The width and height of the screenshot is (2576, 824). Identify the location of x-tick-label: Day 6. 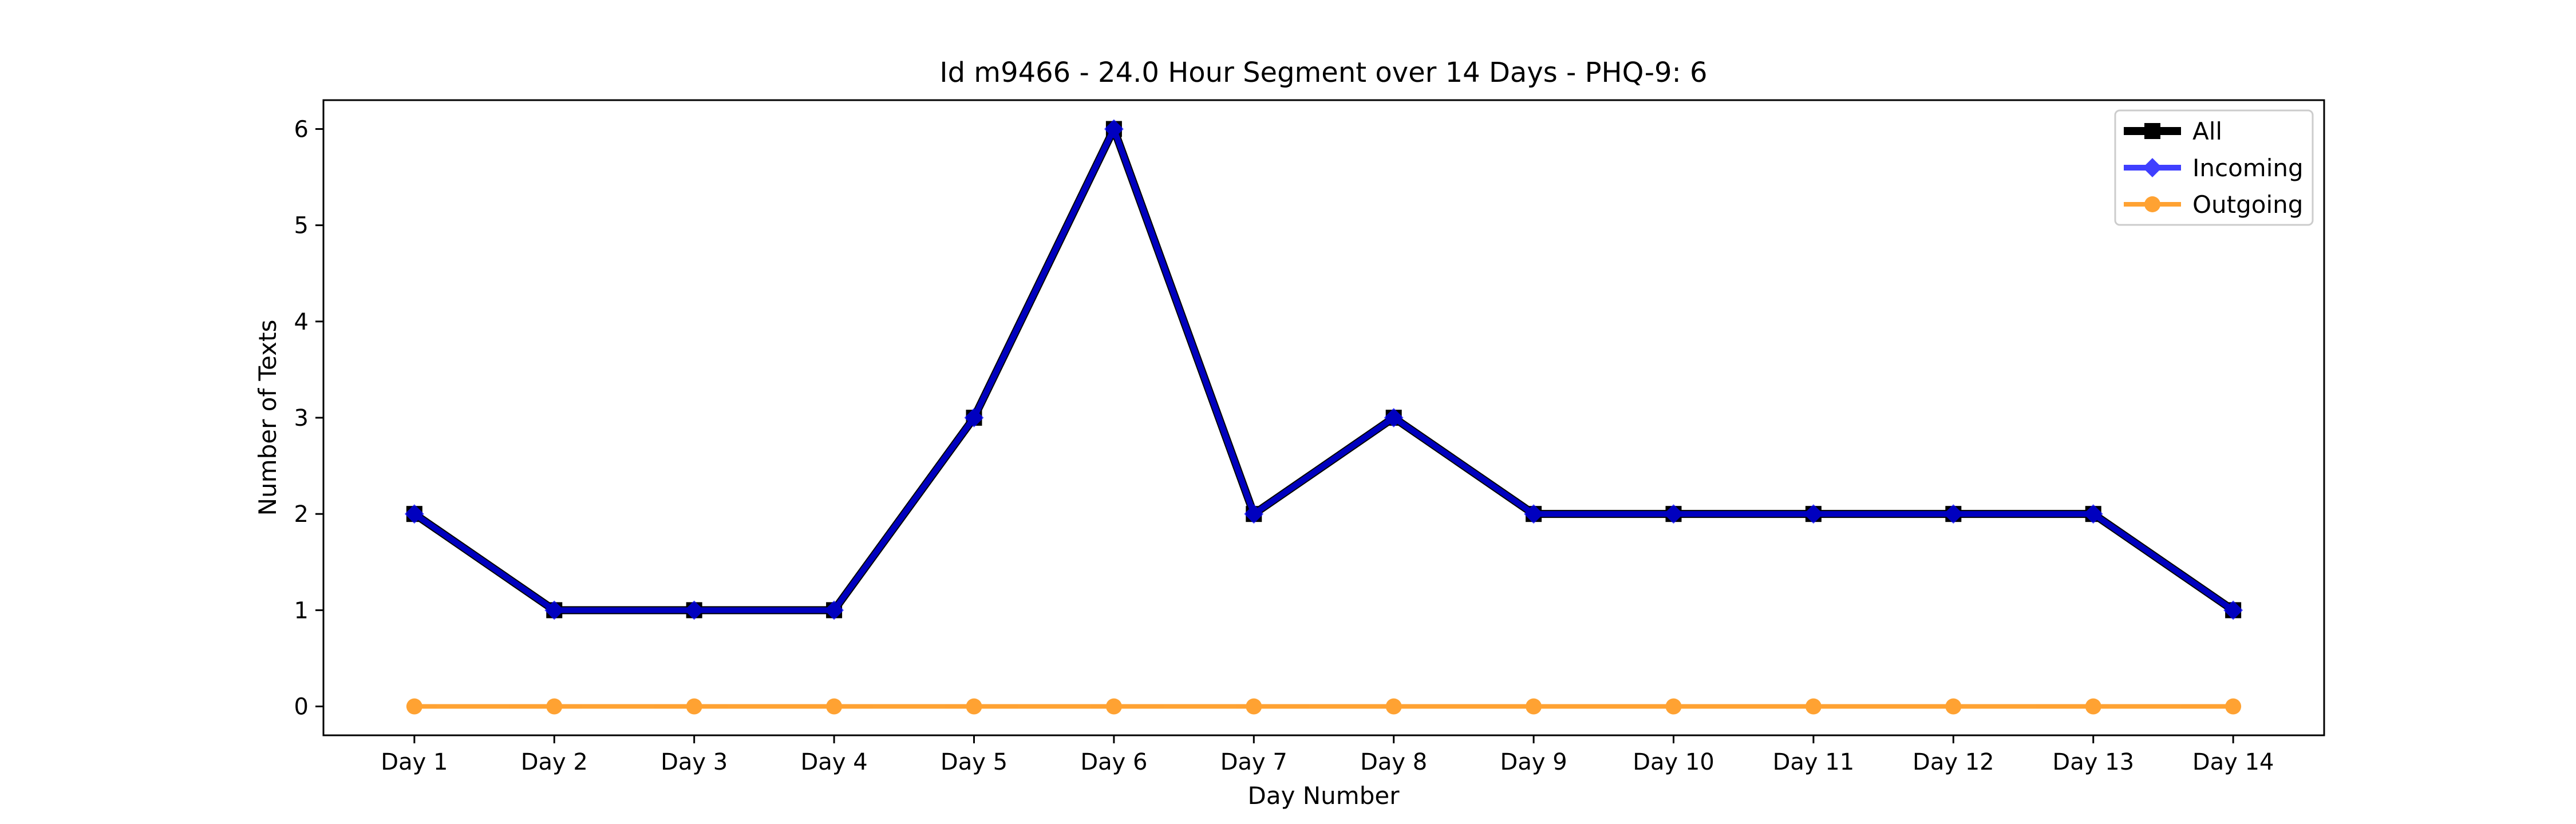
(1113, 762).